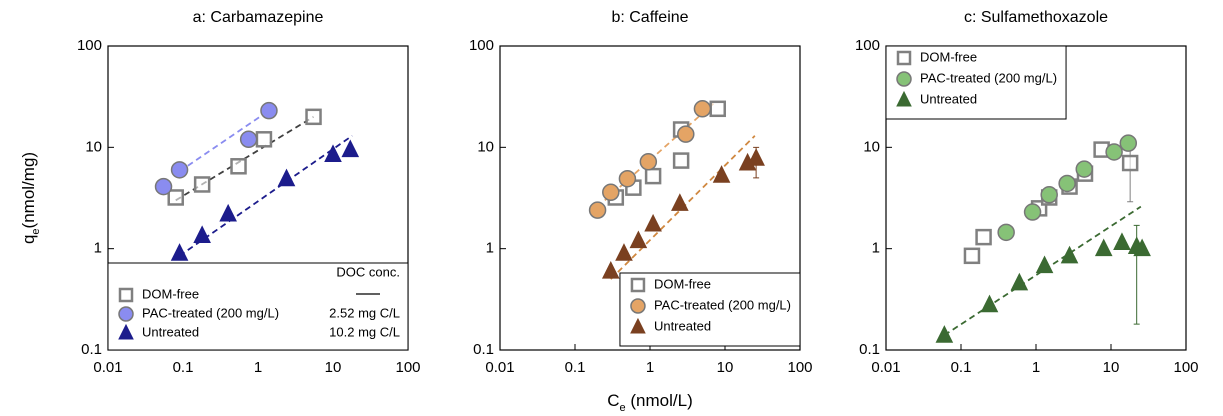 The image size is (1223, 416). I want to click on error-bar, so click(1130, 172).